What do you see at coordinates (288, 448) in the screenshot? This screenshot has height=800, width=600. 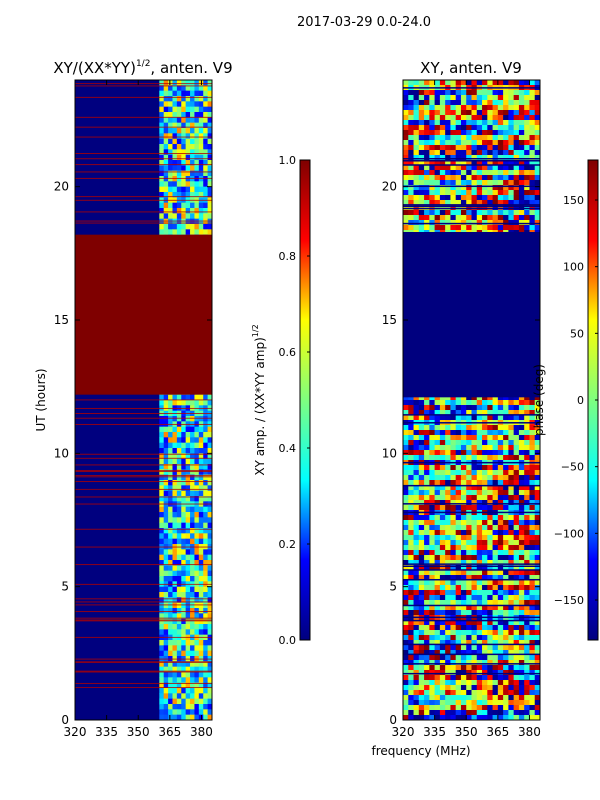 I see `amplitude-colorbar-tick-label: 0.4` at bounding box center [288, 448].